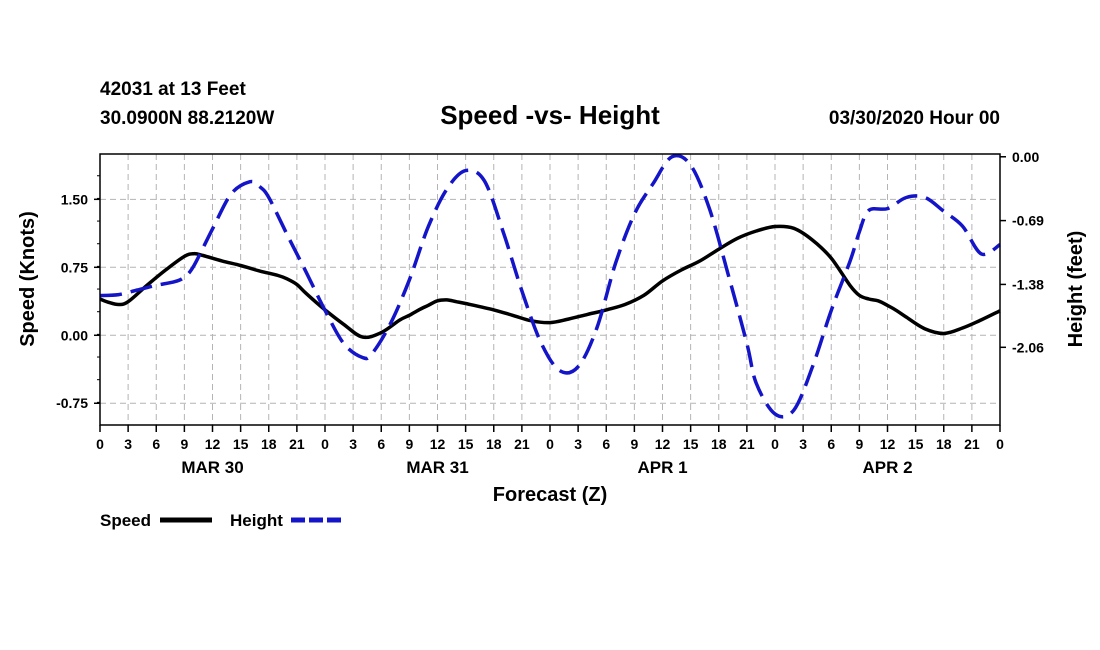  I want to click on speed-series-line, so click(550, 282).